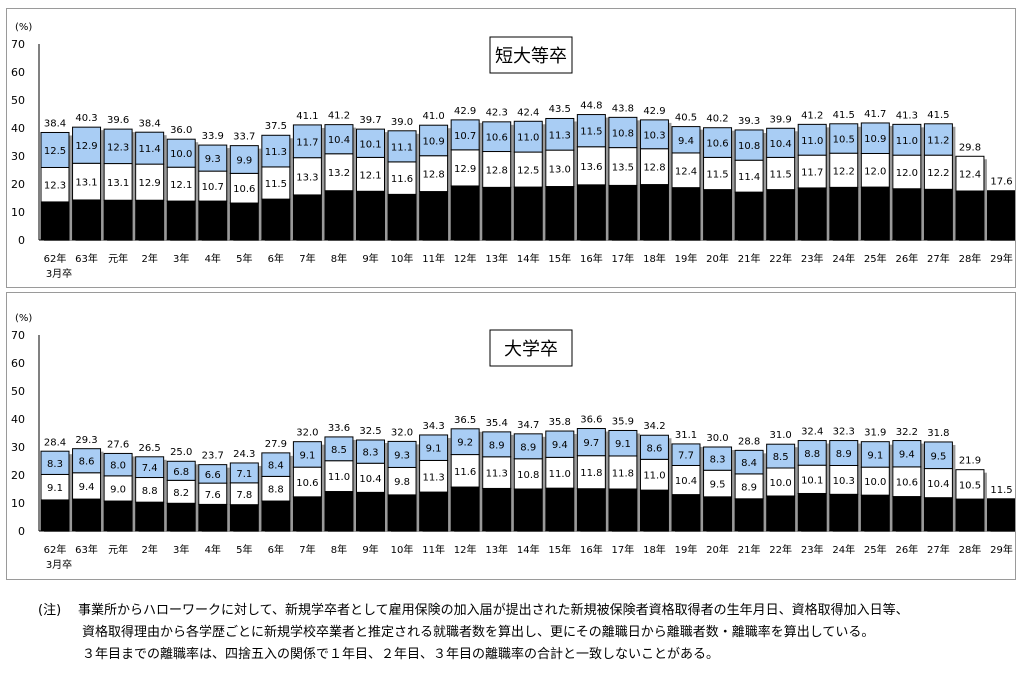 This screenshot has height=676, width=1024. What do you see at coordinates (907, 223) in the screenshot?
I see `bar-value-label-year1: 18.3` at bounding box center [907, 223].